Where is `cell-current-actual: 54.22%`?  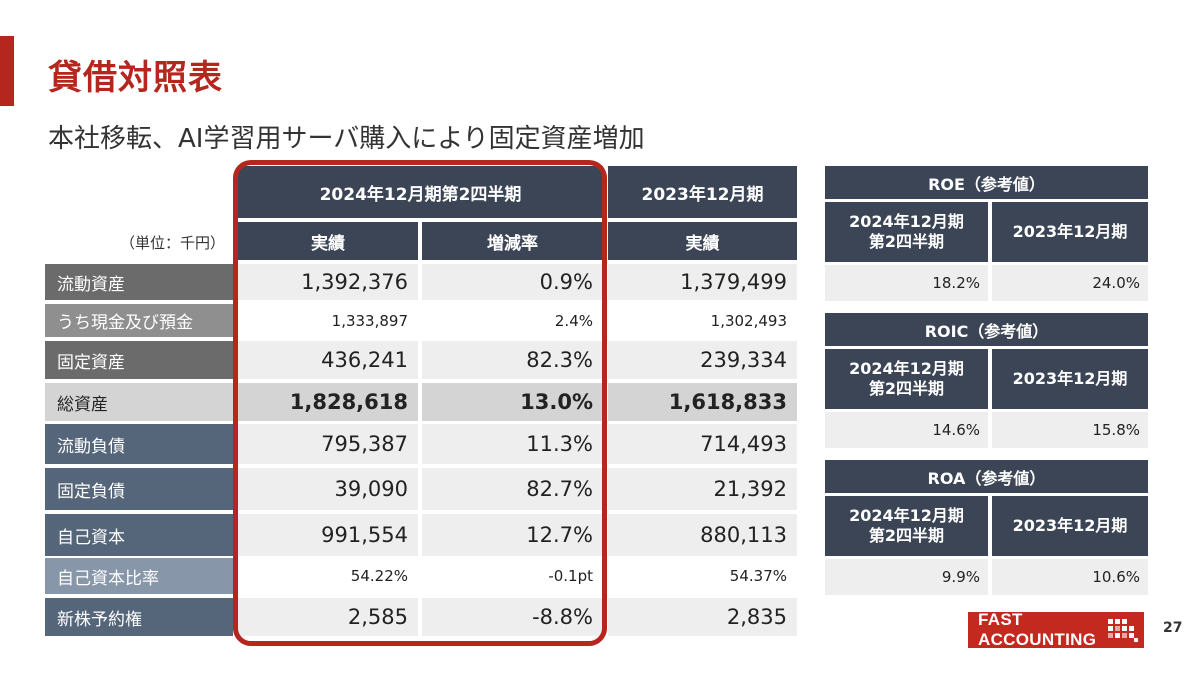
cell-current-actual: 54.22% is located at coordinates (328, 576).